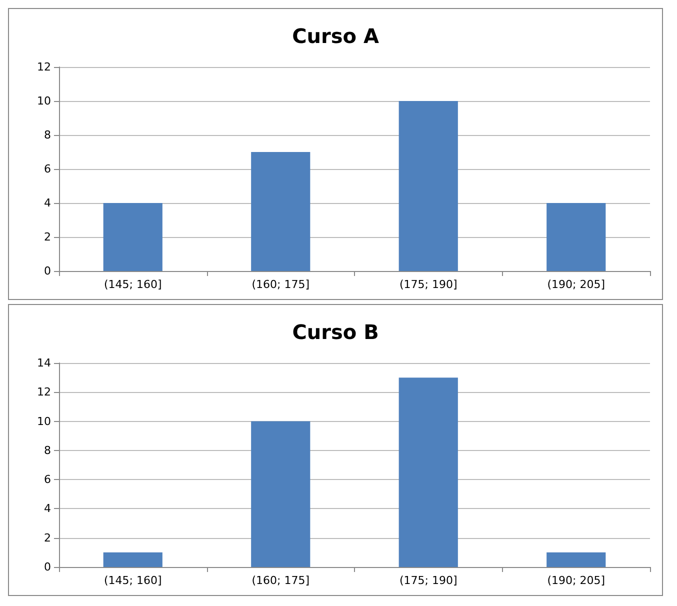 The height and width of the screenshot is (606, 677). What do you see at coordinates (336, 36) in the screenshot?
I see `chart-title: Curso A` at bounding box center [336, 36].